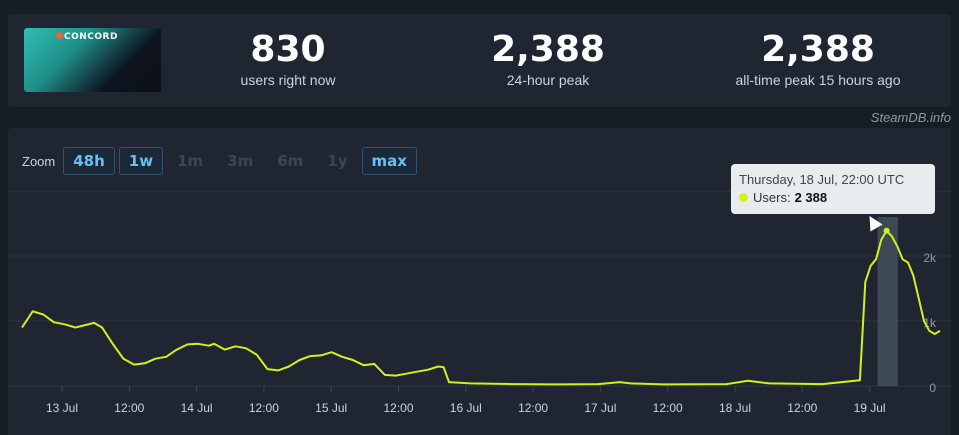 This screenshot has width=959, height=435. What do you see at coordinates (466, 408) in the screenshot?
I see `x-tick-label: 16 Jul` at bounding box center [466, 408].